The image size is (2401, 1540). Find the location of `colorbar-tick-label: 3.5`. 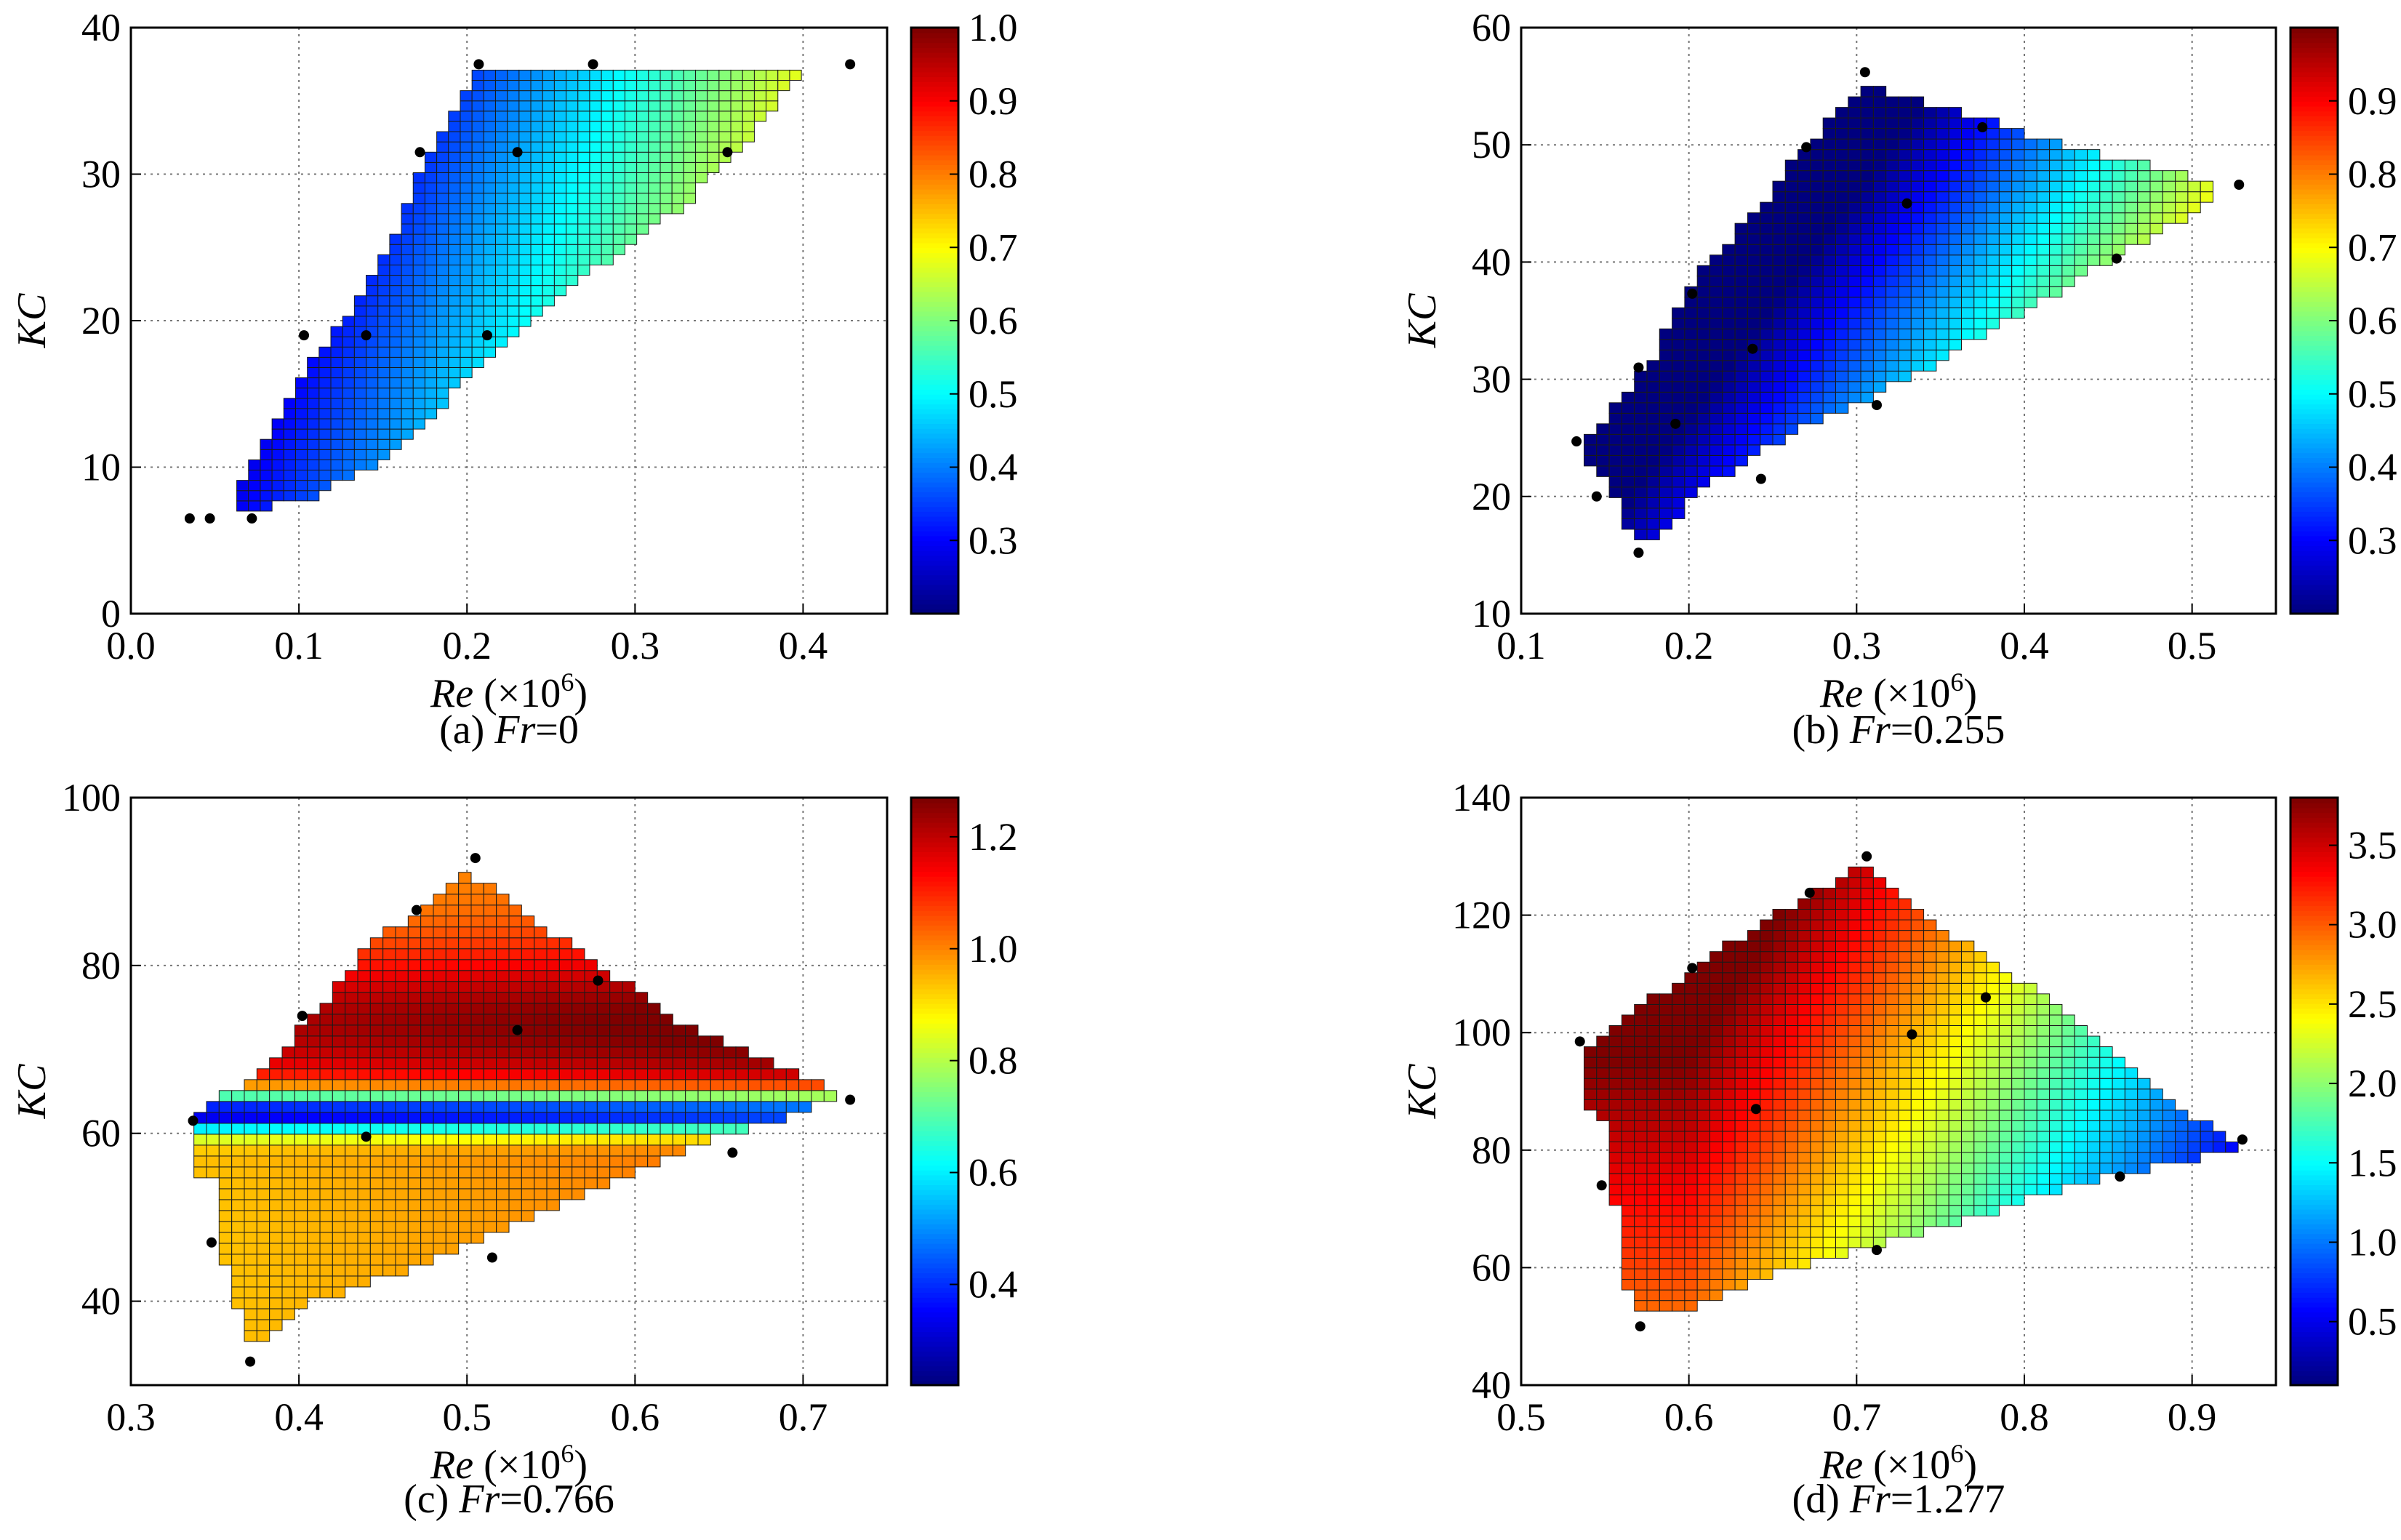

colorbar-tick-label: 3.5 is located at coordinates (2372, 845).